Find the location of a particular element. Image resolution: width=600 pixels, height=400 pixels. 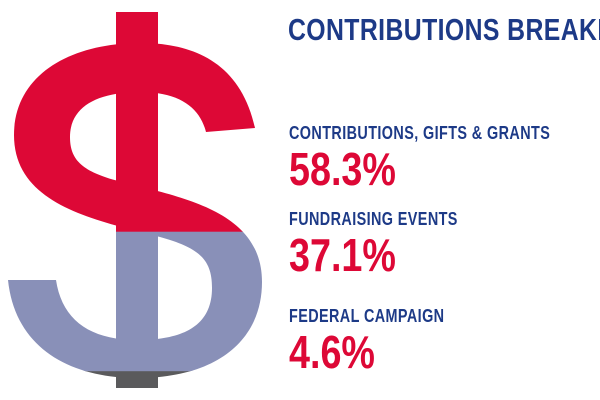

chart-title: CONTRIBUTIONS BREAKDOWN is located at coordinates (444, 29).